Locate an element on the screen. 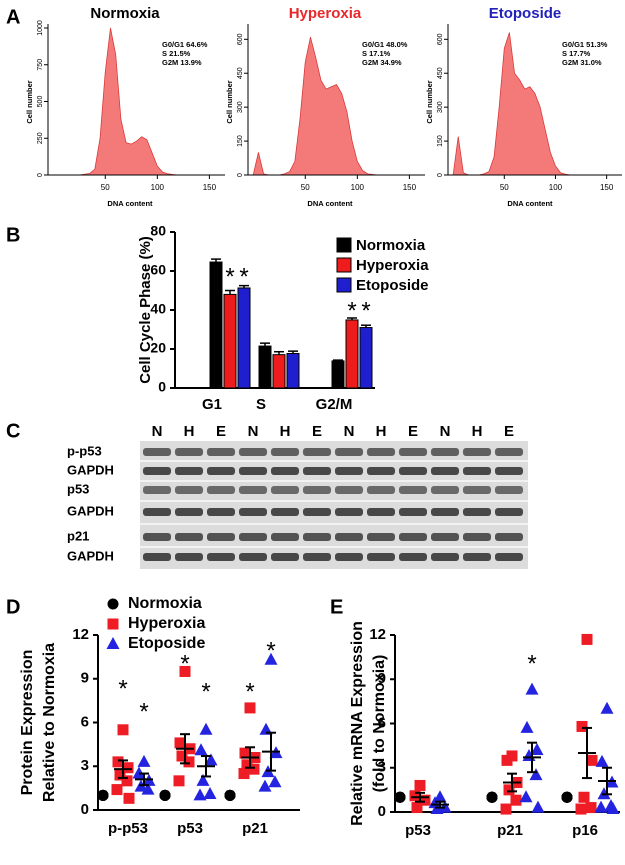 Image resolution: width=625 pixels, height=865 pixels. x-tick-label: G1 is located at coordinates (212, 404).